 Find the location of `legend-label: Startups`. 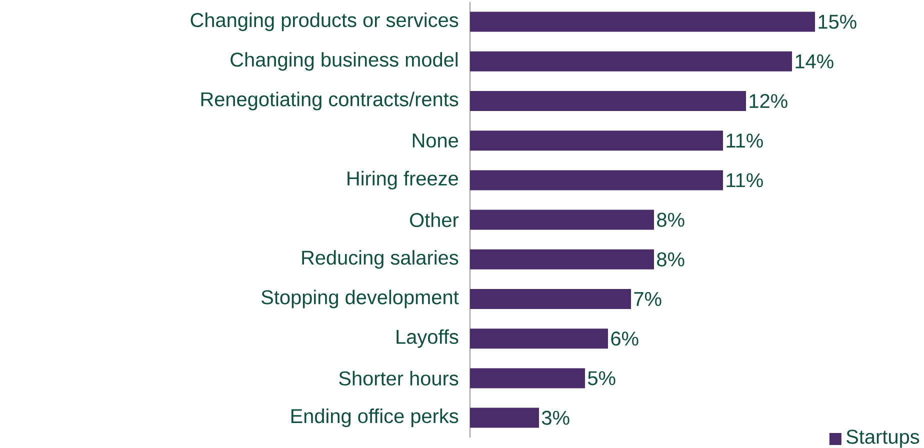

legend-label: Startups is located at coordinates (883, 439).